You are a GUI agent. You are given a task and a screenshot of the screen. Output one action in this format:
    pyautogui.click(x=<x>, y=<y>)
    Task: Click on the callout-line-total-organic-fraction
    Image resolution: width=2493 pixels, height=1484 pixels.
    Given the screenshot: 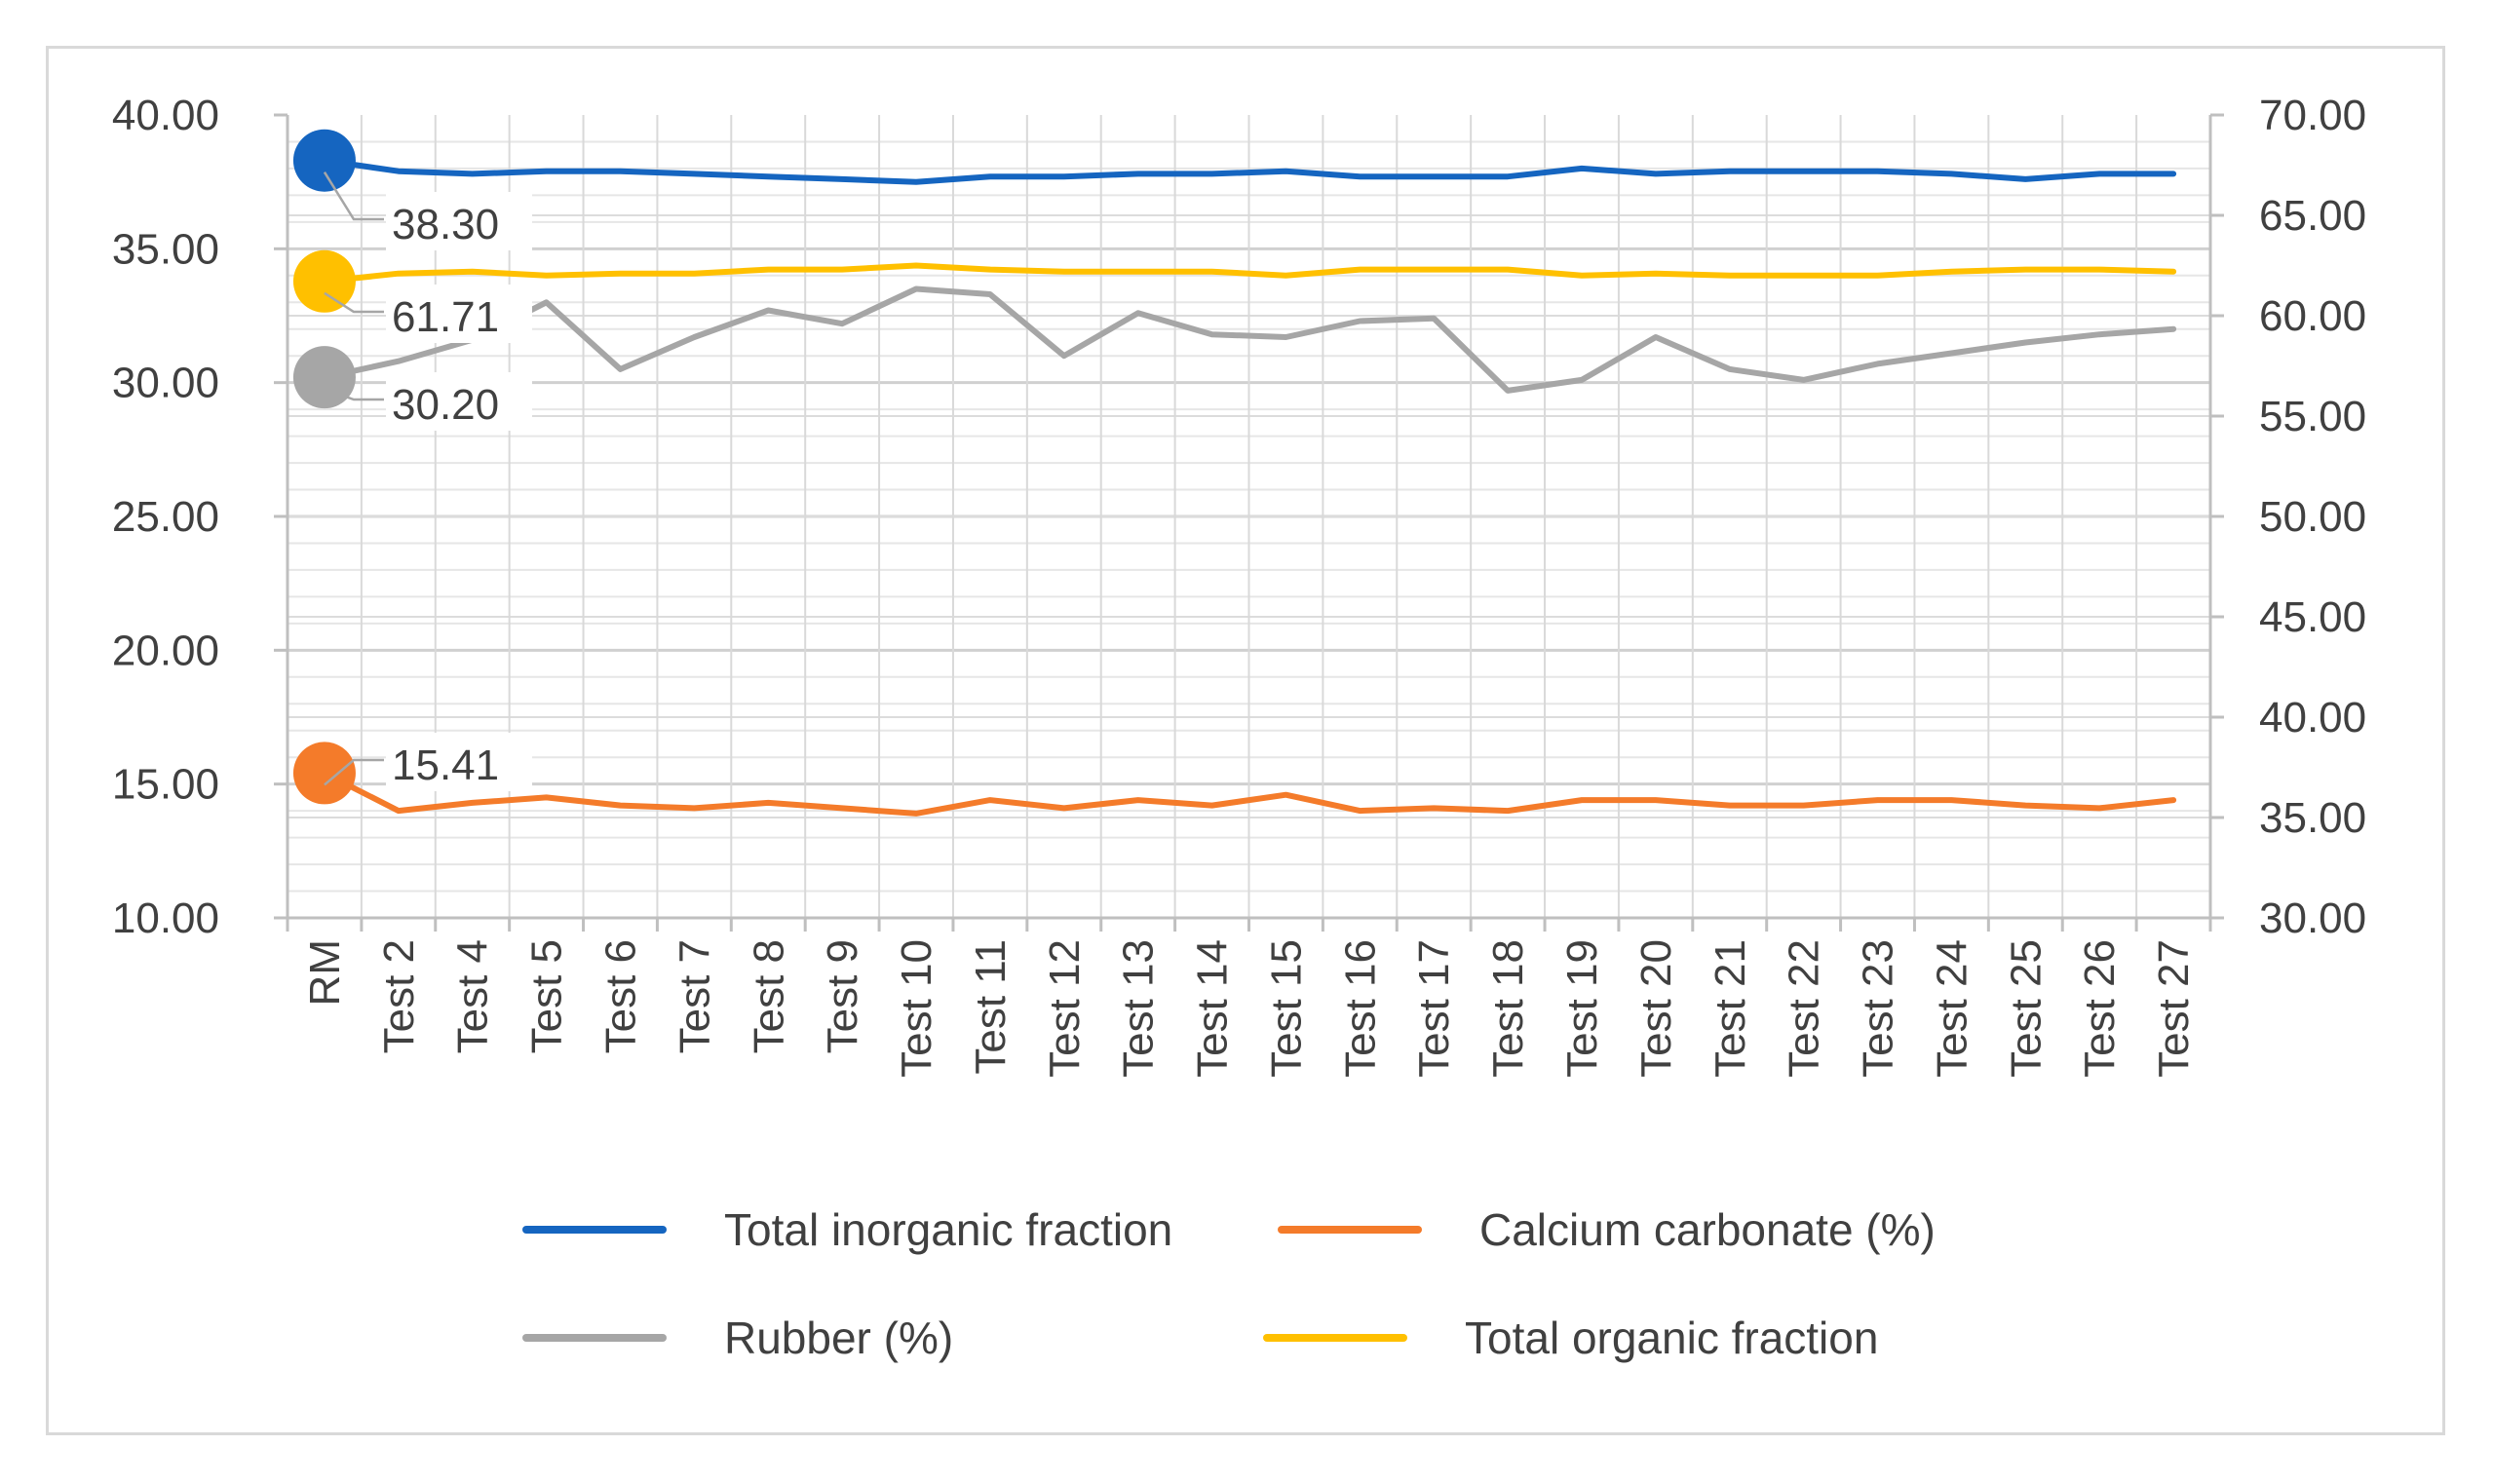 What is the action you would take?
    pyautogui.click(x=354, y=302)
    